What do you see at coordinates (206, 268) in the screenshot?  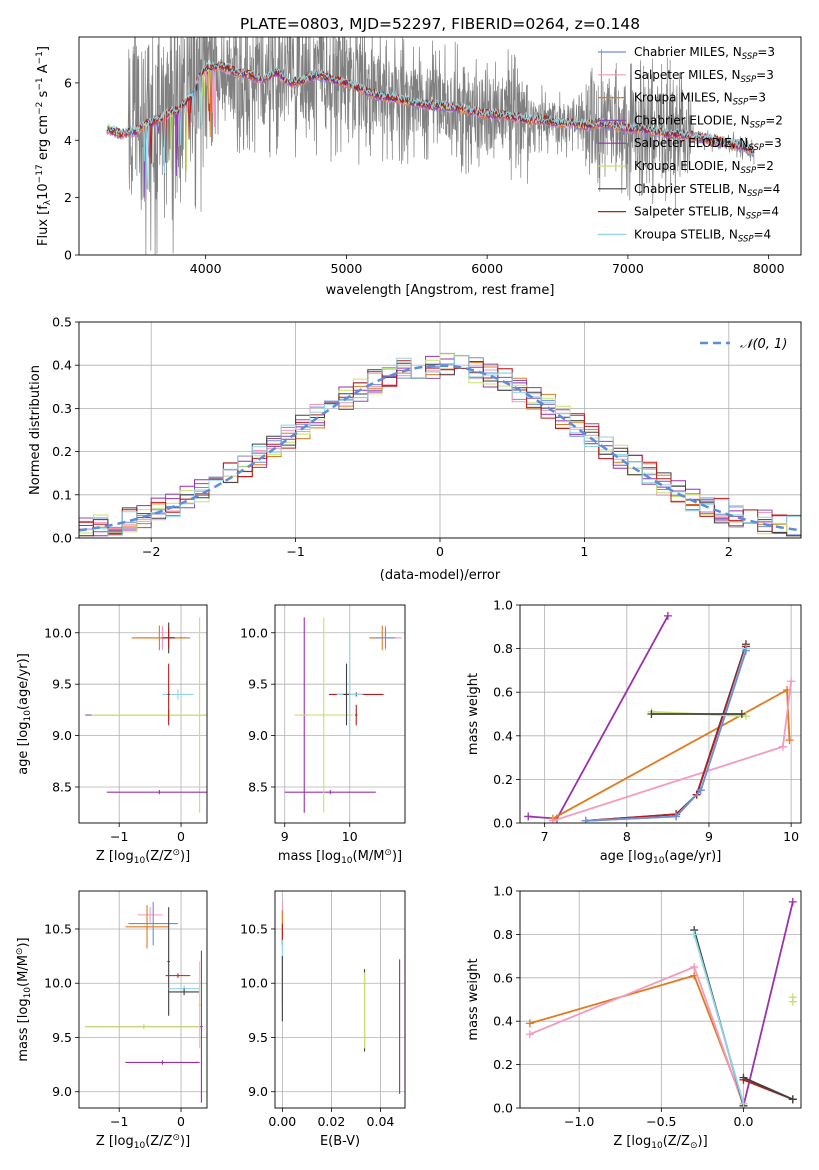 I see `x-tick-label: 4000` at bounding box center [206, 268].